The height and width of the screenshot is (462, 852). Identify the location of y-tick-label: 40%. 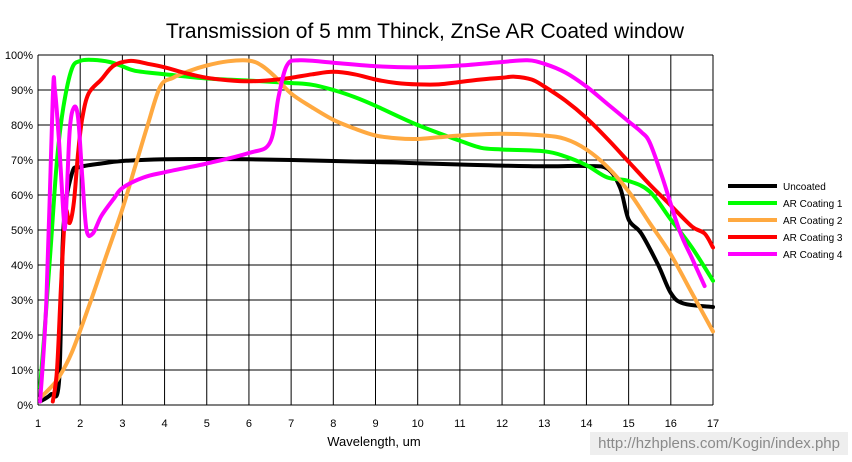
(22, 266).